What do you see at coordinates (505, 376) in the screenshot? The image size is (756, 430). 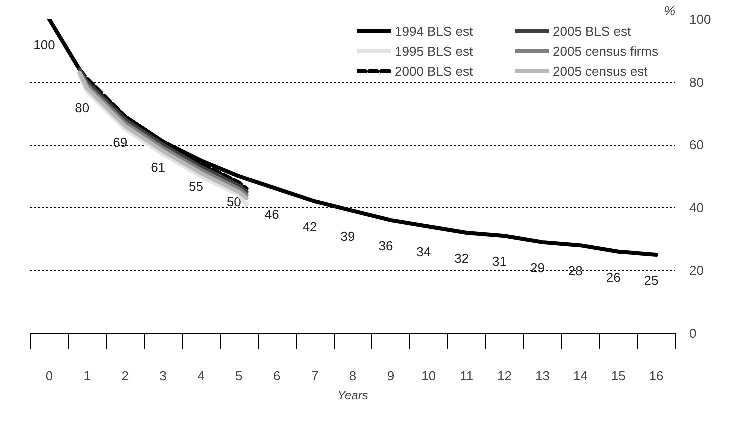 I see `x-tick-label: 12` at bounding box center [505, 376].